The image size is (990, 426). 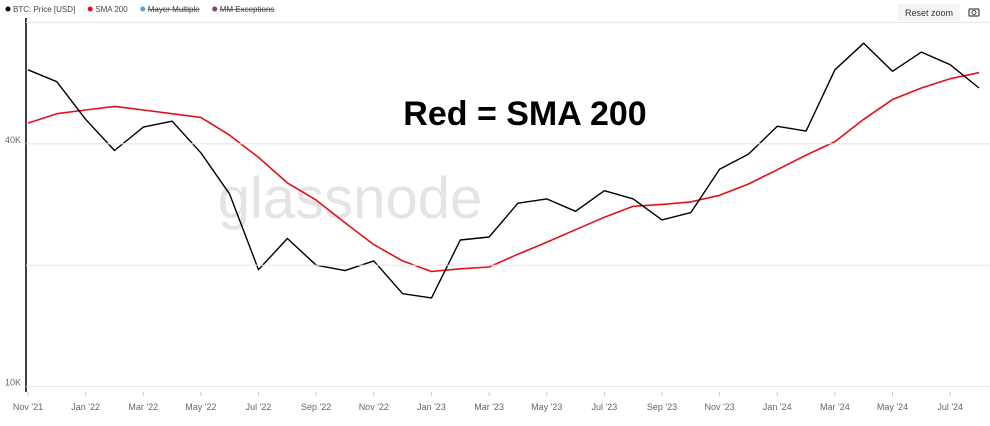 What do you see at coordinates (524, 114) in the screenshot?
I see `annotation: Red = SMA 200` at bounding box center [524, 114].